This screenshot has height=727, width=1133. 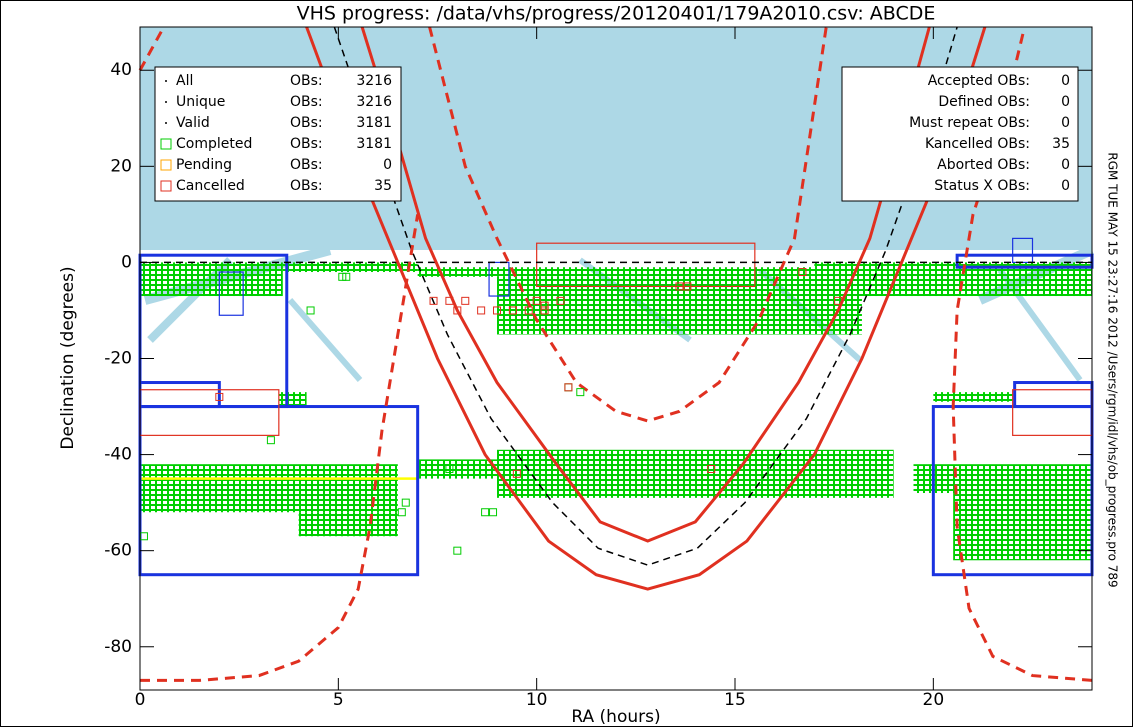 What do you see at coordinates (537, 700) in the screenshot?
I see `x-tick-label: 10` at bounding box center [537, 700].